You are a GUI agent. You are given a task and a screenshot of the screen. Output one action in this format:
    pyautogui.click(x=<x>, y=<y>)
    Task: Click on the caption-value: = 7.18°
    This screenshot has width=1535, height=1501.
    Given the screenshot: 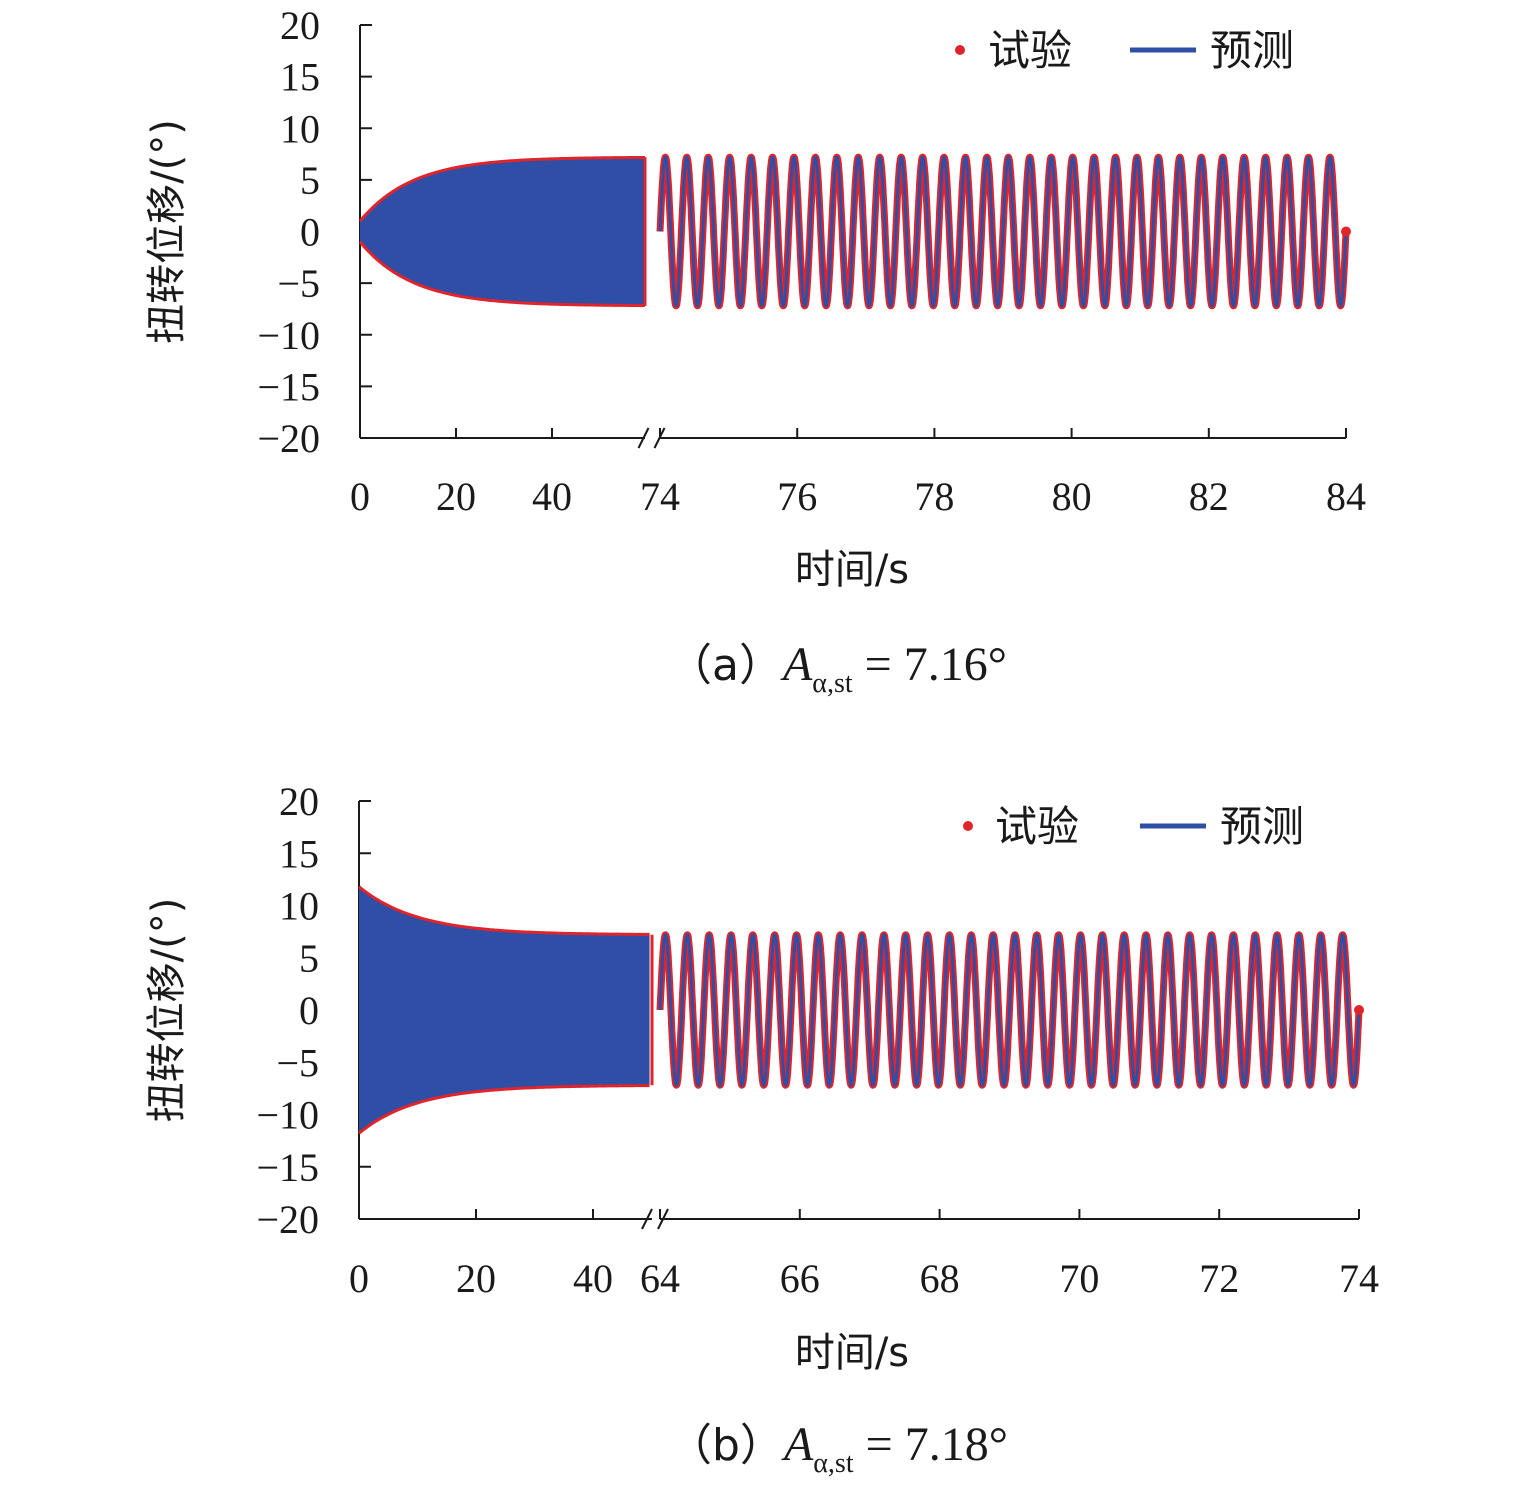 What is the action you would take?
    pyautogui.click(x=931, y=1444)
    